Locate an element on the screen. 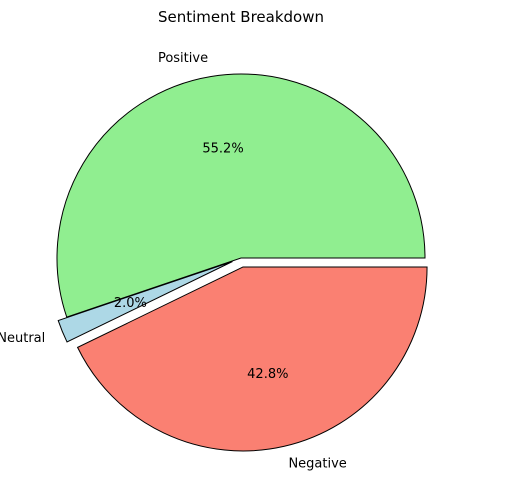 The height and width of the screenshot is (502, 508). slice-label-negative: Negative is located at coordinates (317, 464).